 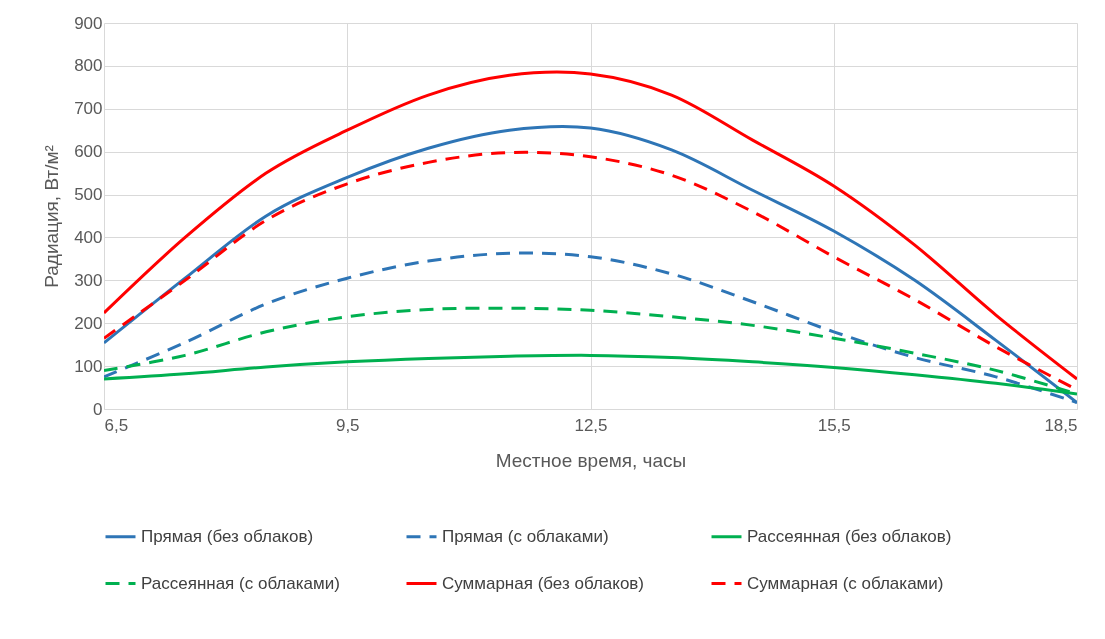 What do you see at coordinates (591, 460) in the screenshot?
I see `x-axis-title: Местное время, часы` at bounding box center [591, 460].